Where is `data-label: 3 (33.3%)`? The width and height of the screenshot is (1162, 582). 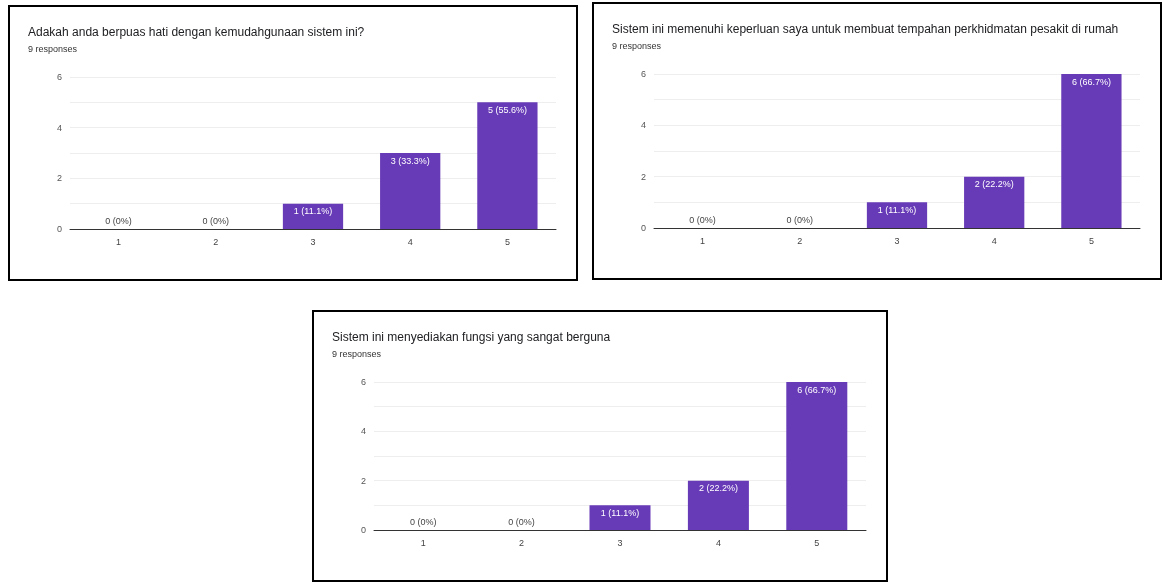
data-label: 3 (33.3%) is located at coordinates (410, 160).